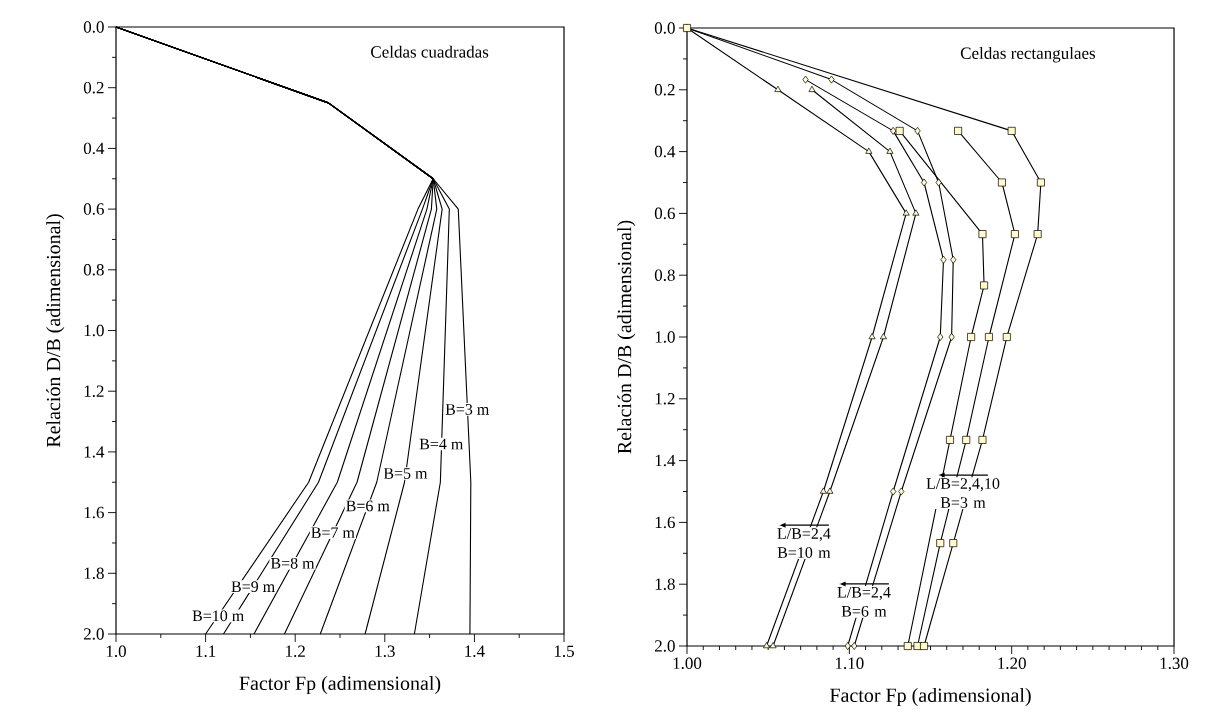 Image resolution: width=1206 pixels, height=722 pixels. I want to click on annotation: B=9 m, so click(253, 587).